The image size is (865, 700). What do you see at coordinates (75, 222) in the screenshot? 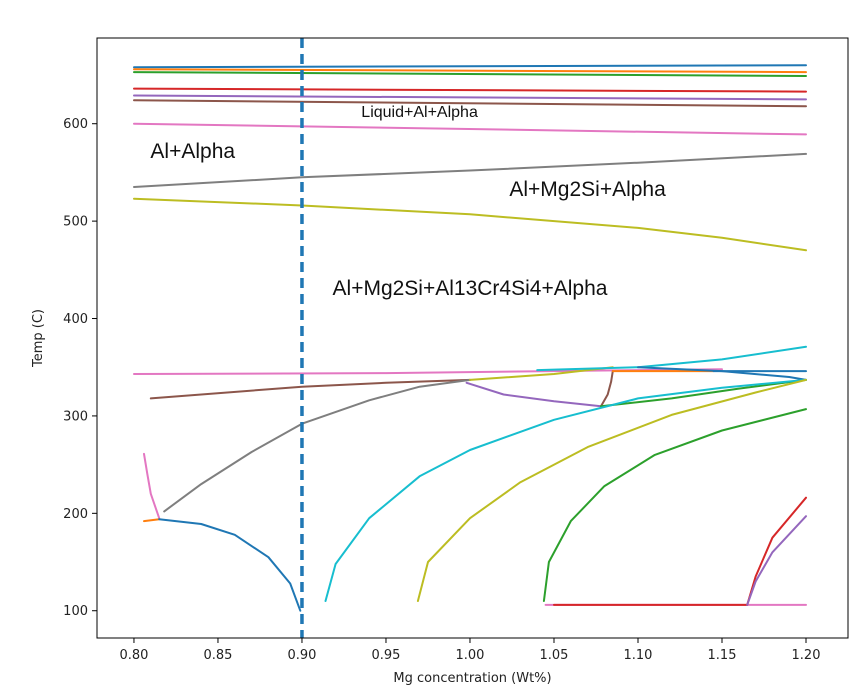
I see `y-tick-label: 500` at bounding box center [75, 222].